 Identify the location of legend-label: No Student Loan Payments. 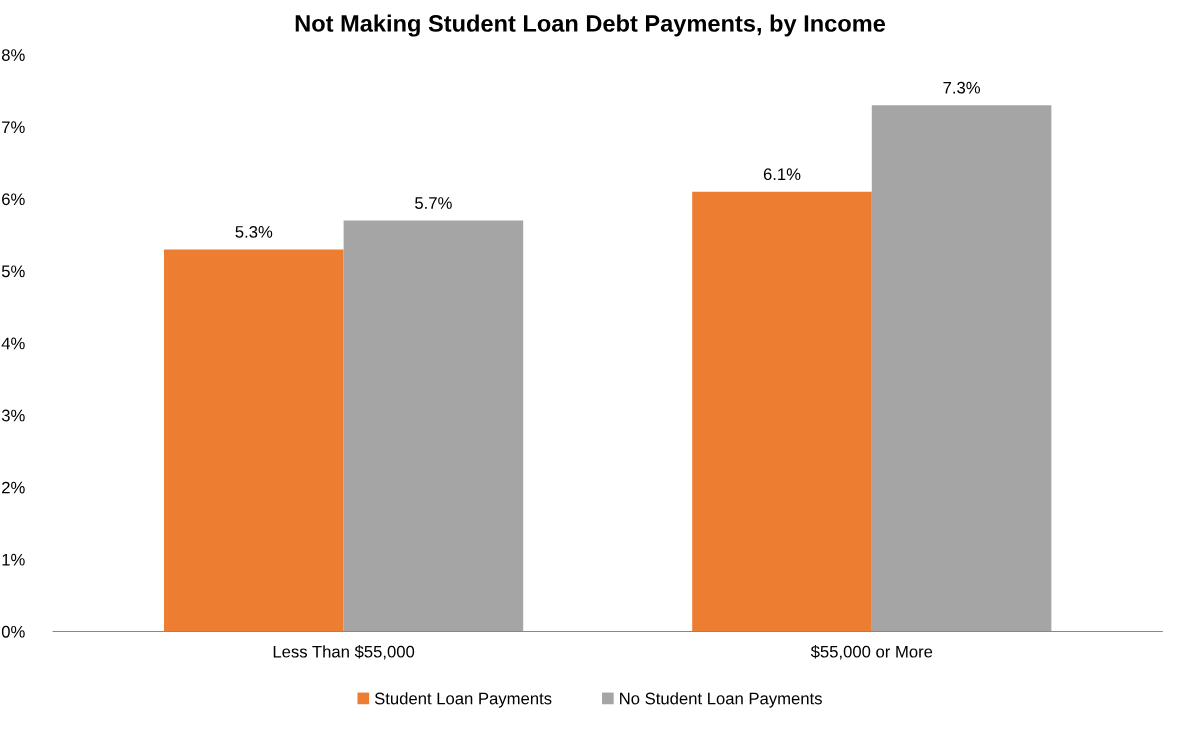
(721, 700).